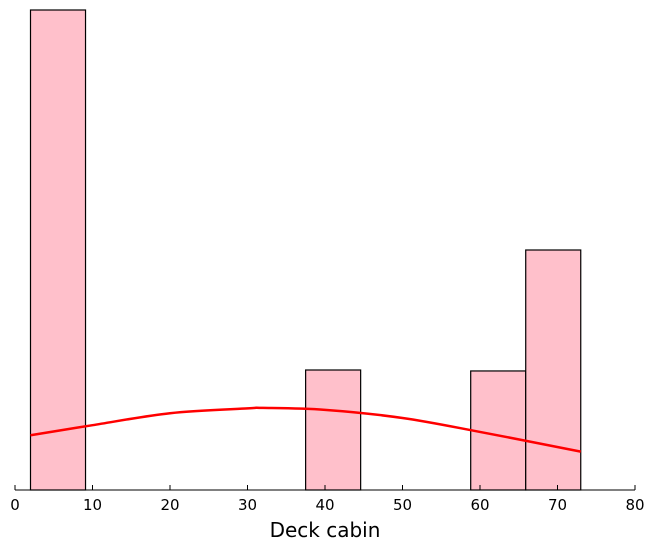  I want to click on density-curve, so click(305, 429).